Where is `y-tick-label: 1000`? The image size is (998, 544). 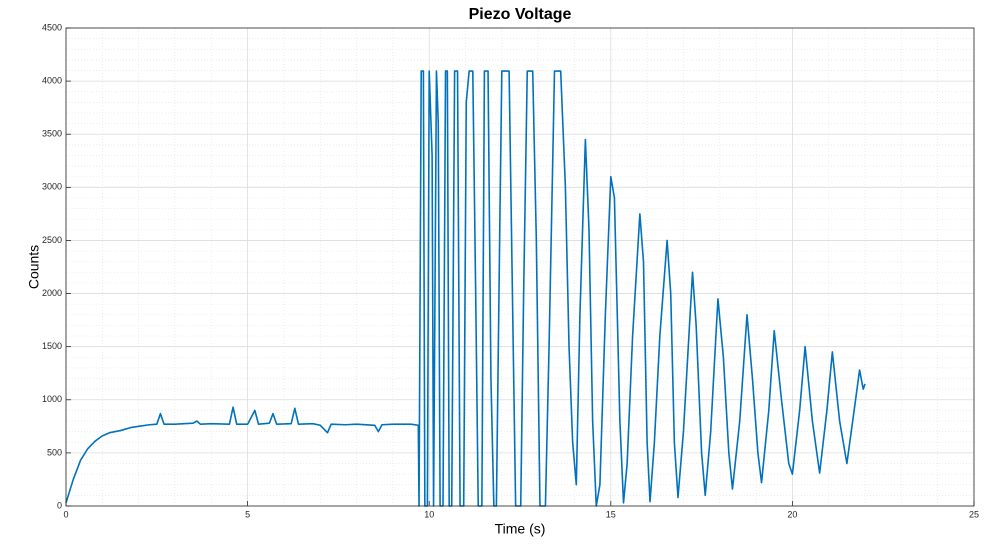
y-tick-label: 1000 is located at coordinates (52, 399).